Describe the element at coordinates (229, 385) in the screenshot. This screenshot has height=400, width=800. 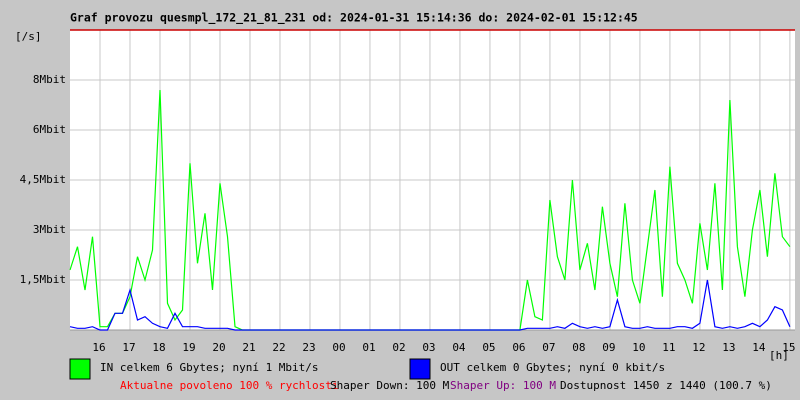
I see `footer-text: Aktualne povoleno 100 % rychlosti` at that location.